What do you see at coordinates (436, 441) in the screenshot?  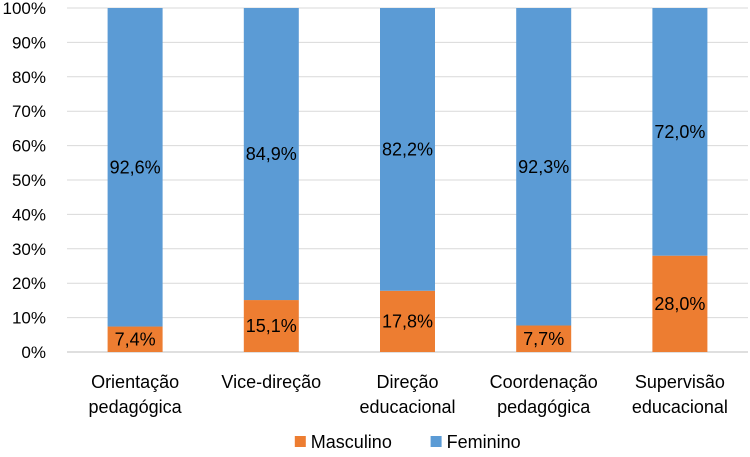 I see `legend-swatch-feminino` at bounding box center [436, 441].